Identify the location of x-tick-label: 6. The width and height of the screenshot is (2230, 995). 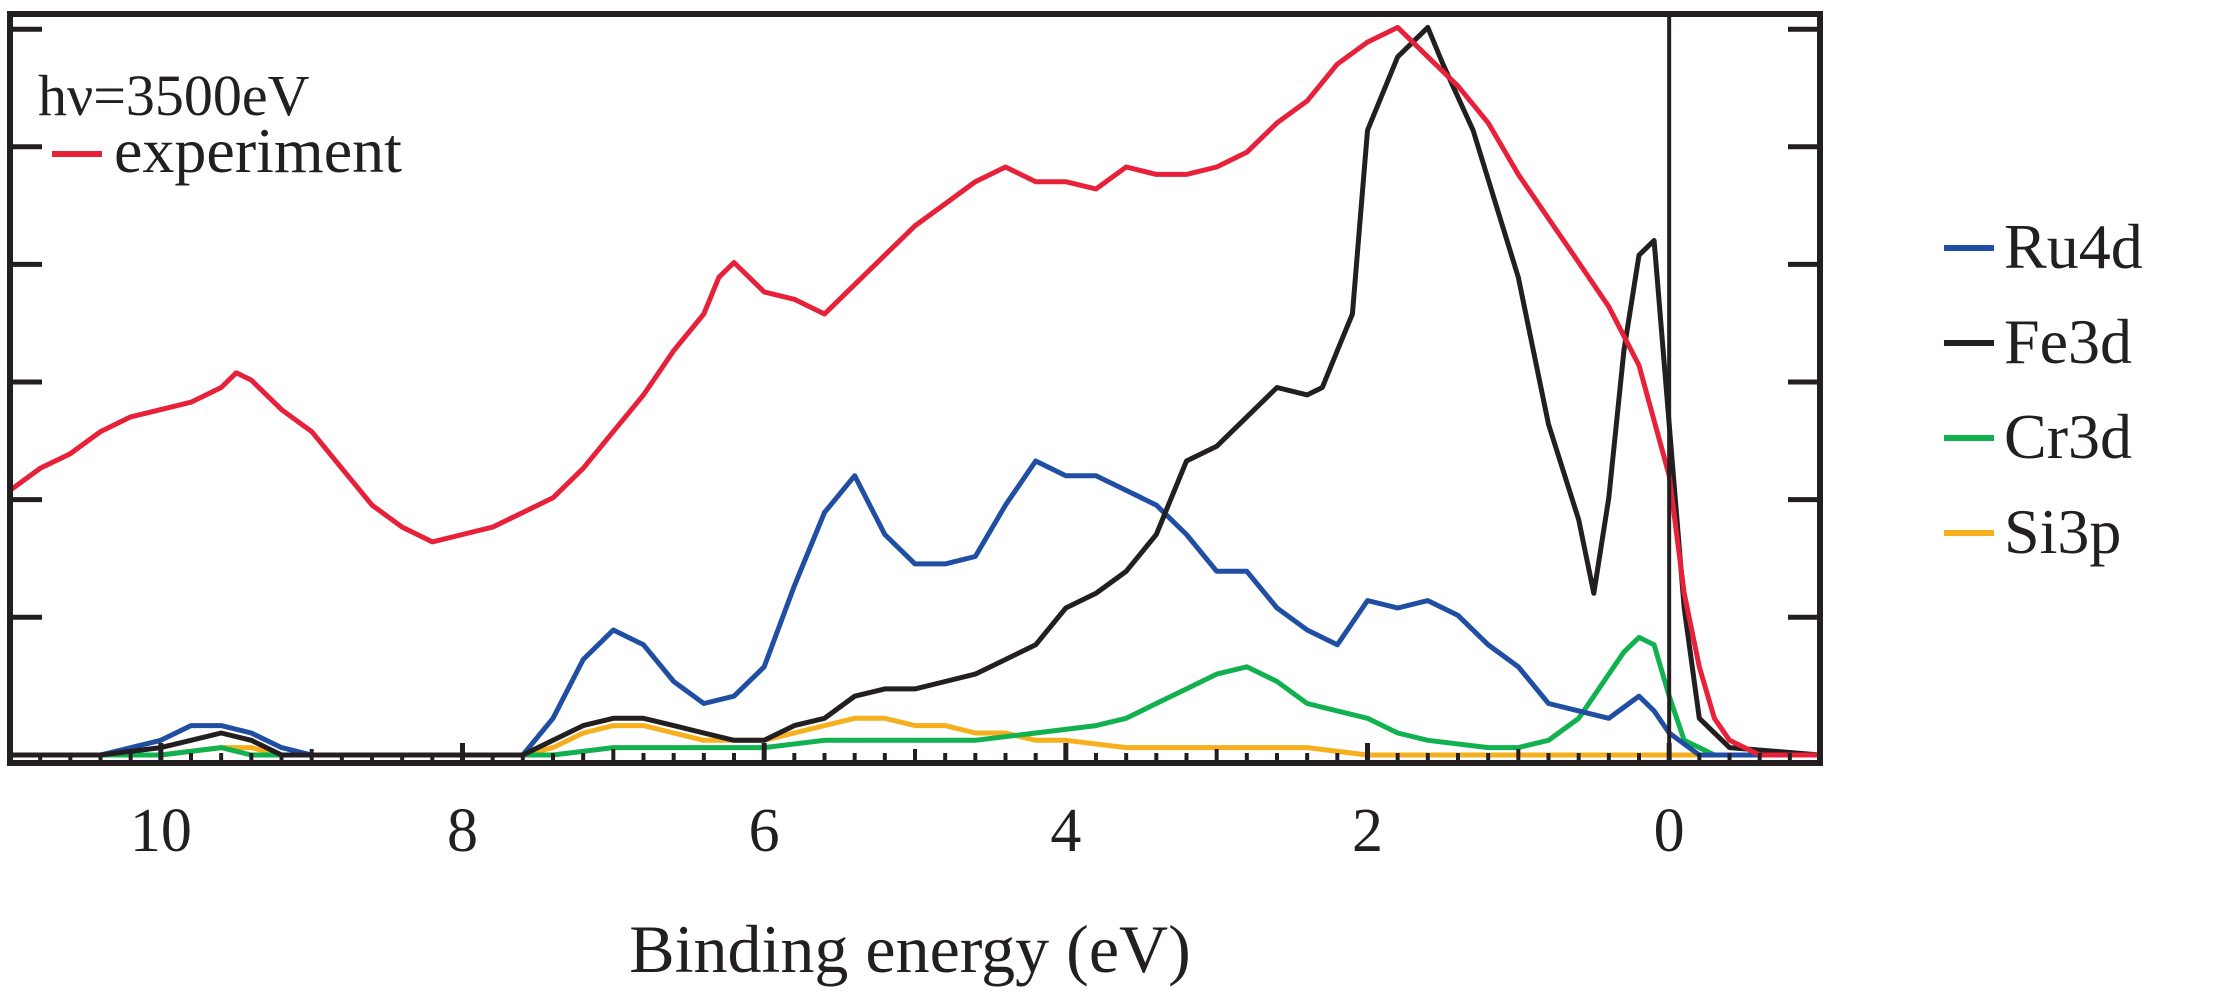
(764, 831).